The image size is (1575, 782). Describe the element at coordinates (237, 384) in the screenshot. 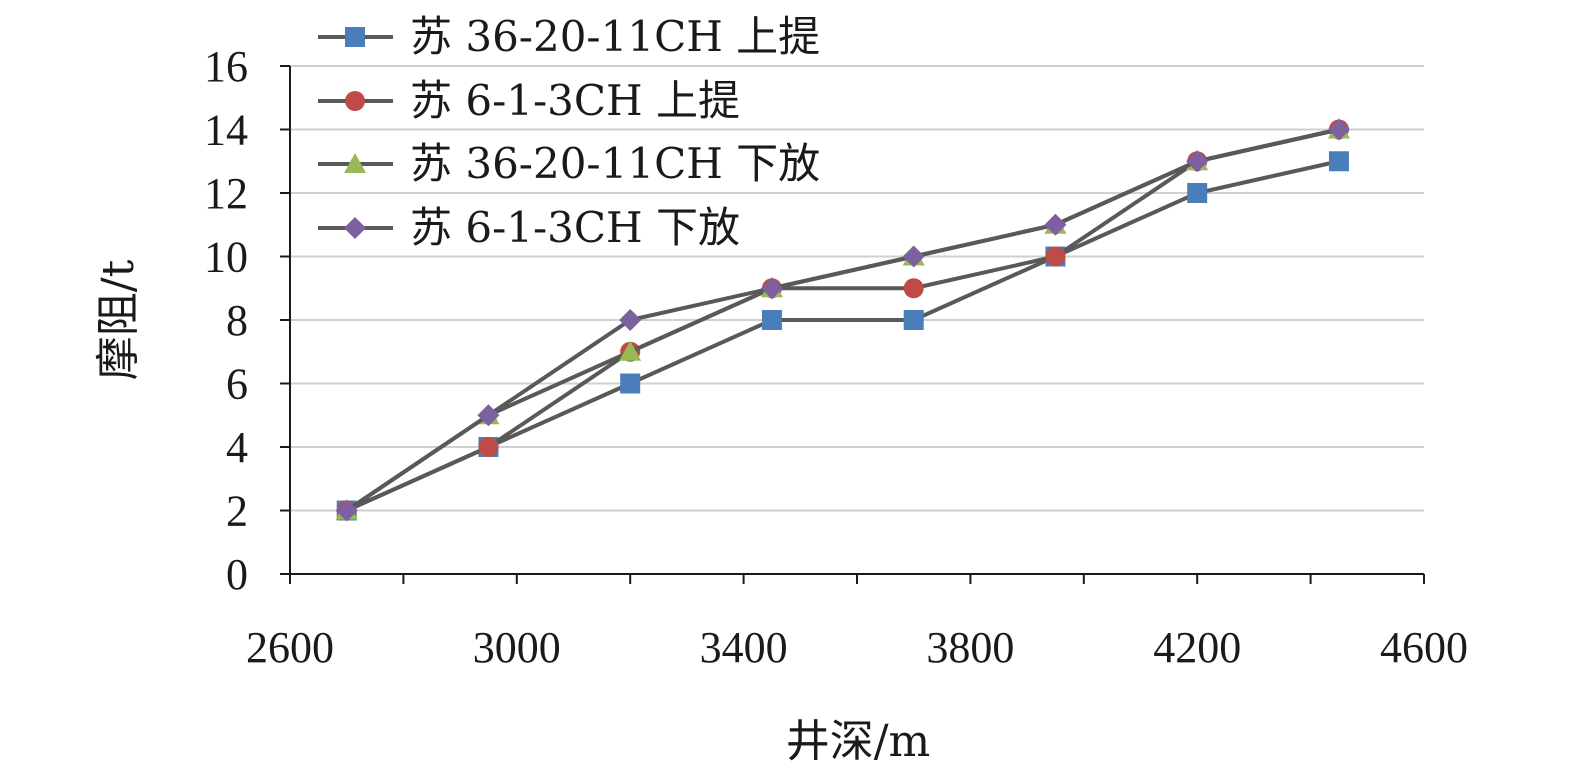

I see `y-tick-label: 6` at that location.